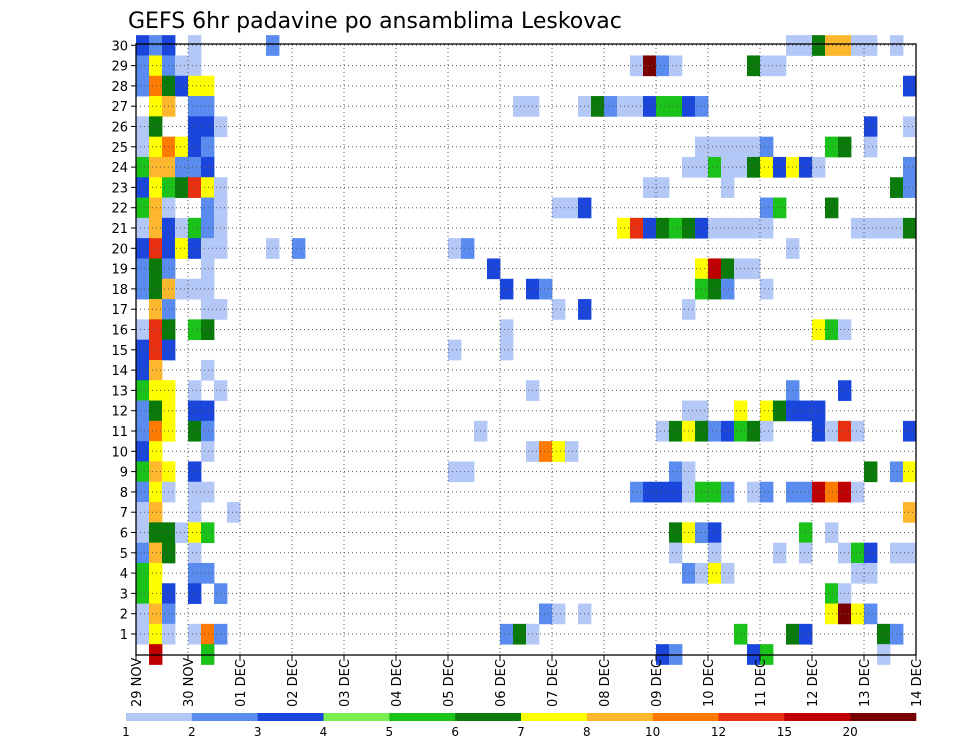  I want to click on y-tick-label: 24, so click(119, 168).